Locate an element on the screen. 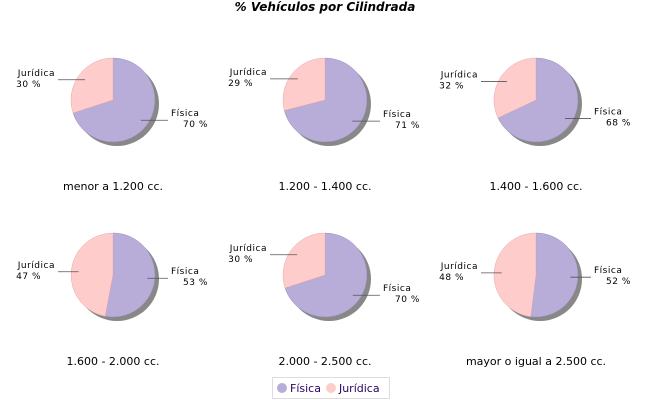 Image resolution: width=650 pixels, height=400 pixels. slice-label-percent: 48 % is located at coordinates (451, 278).